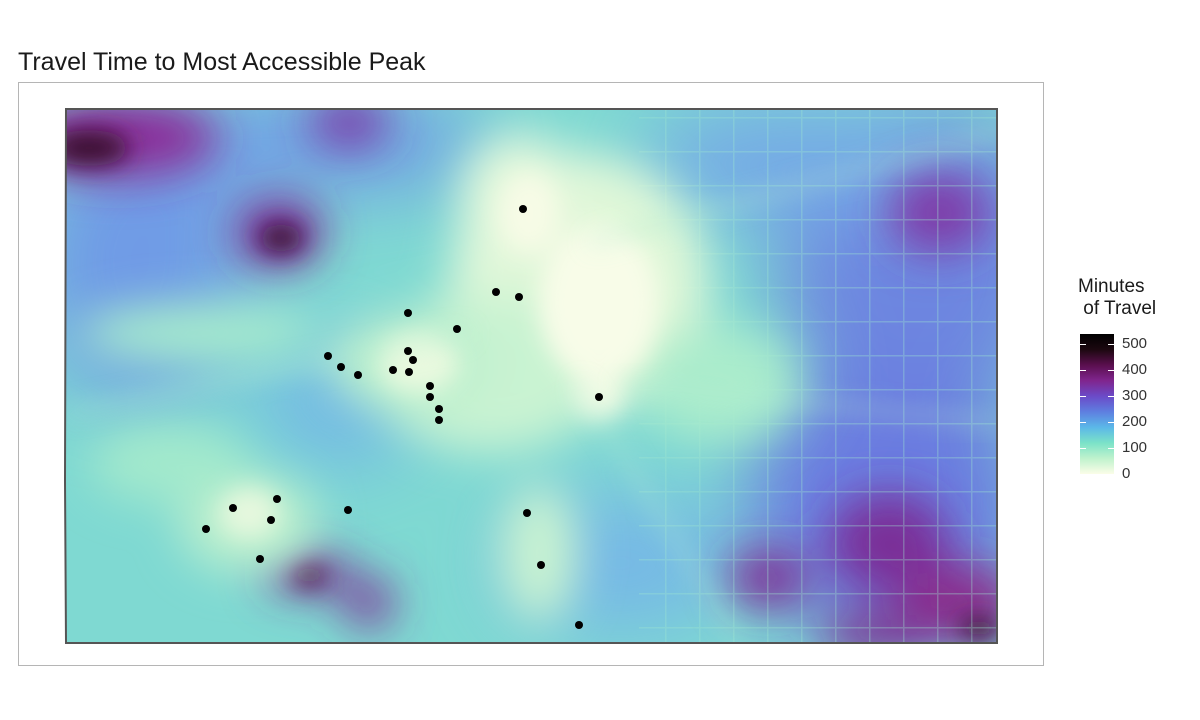 This screenshot has width=1200, height=720. What do you see at coordinates (1135, 370) in the screenshot?
I see `legend-tick-label: 400` at bounding box center [1135, 370].